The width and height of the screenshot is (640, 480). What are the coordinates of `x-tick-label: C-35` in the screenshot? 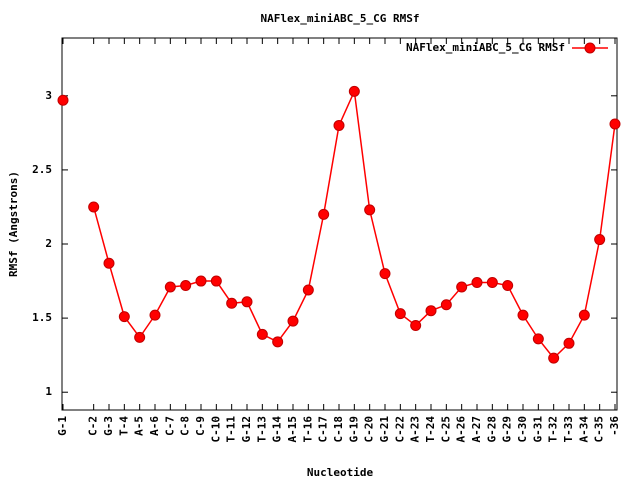 It's located at (599, 429).